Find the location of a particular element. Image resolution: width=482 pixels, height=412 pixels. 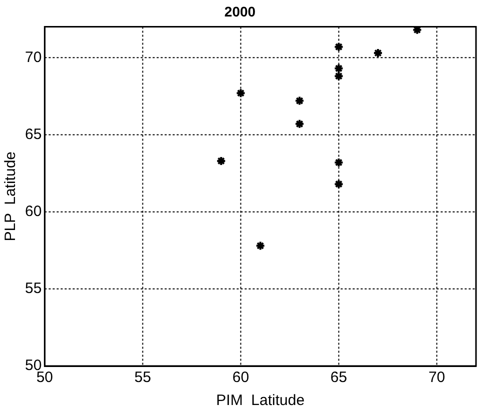

y-axis-title: PLP Latitude is located at coordinates (11, 197).